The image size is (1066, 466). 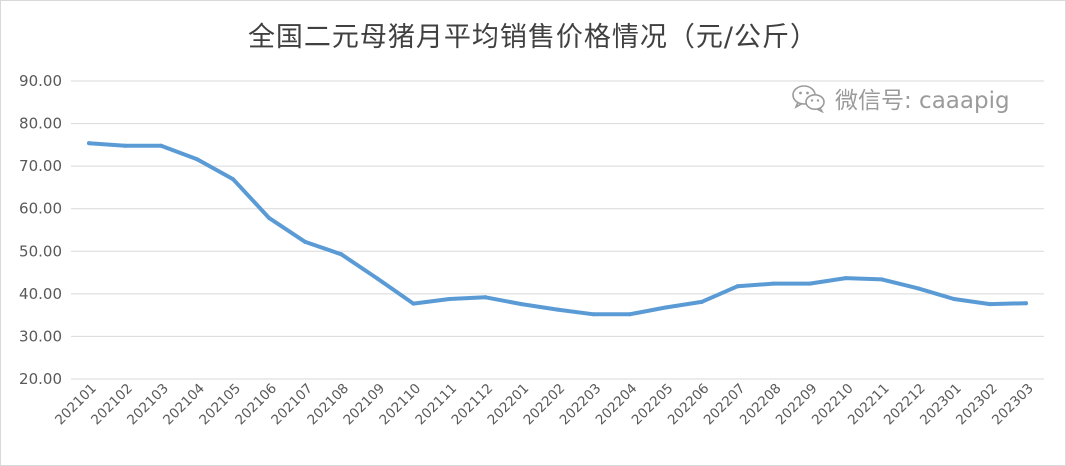 What do you see at coordinates (533, 37) in the screenshot?
I see `chart-title: 全国二元母猪月平均销售价格情况（元/公斤）` at bounding box center [533, 37].